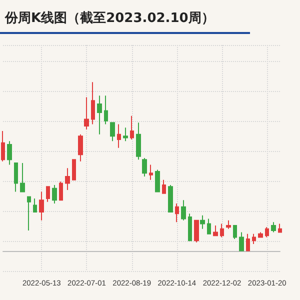 The height and width of the screenshot is (300, 300). What do you see at coordinates (109, 18) in the screenshot?
I see `chart-title: 份周K线图（截至2023.02.10周）` at bounding box center [109, 18].